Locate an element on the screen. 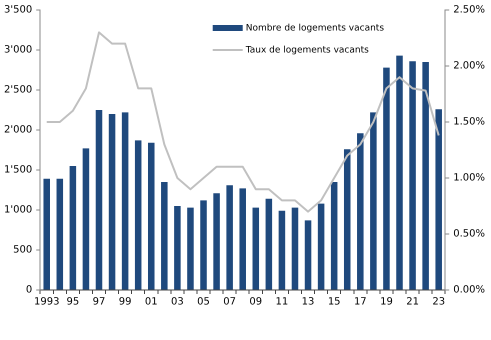  x-tick-label: 21 is located at coordinates (412, 302).